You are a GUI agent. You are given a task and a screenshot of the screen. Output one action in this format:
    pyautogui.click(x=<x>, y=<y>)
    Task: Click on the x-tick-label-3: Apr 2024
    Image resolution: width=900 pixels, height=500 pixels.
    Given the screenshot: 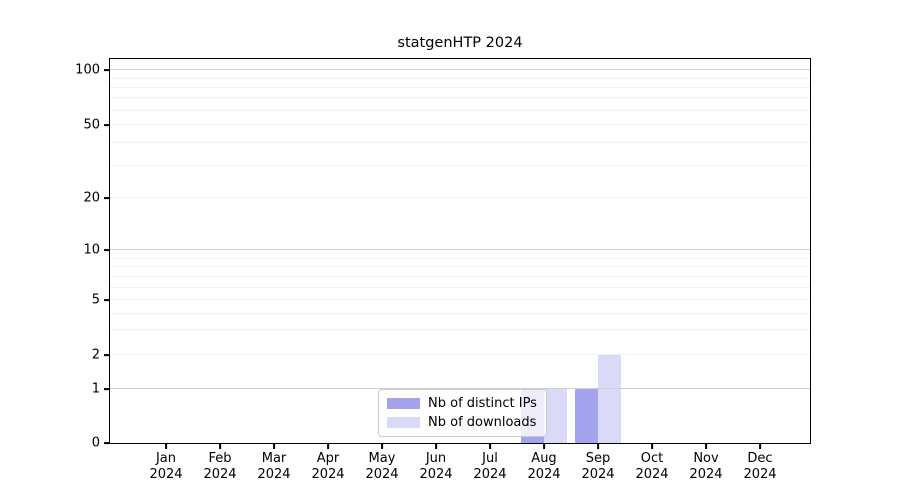 What is the action you would take?
    pyautogui.click(x=327, y=467)
    